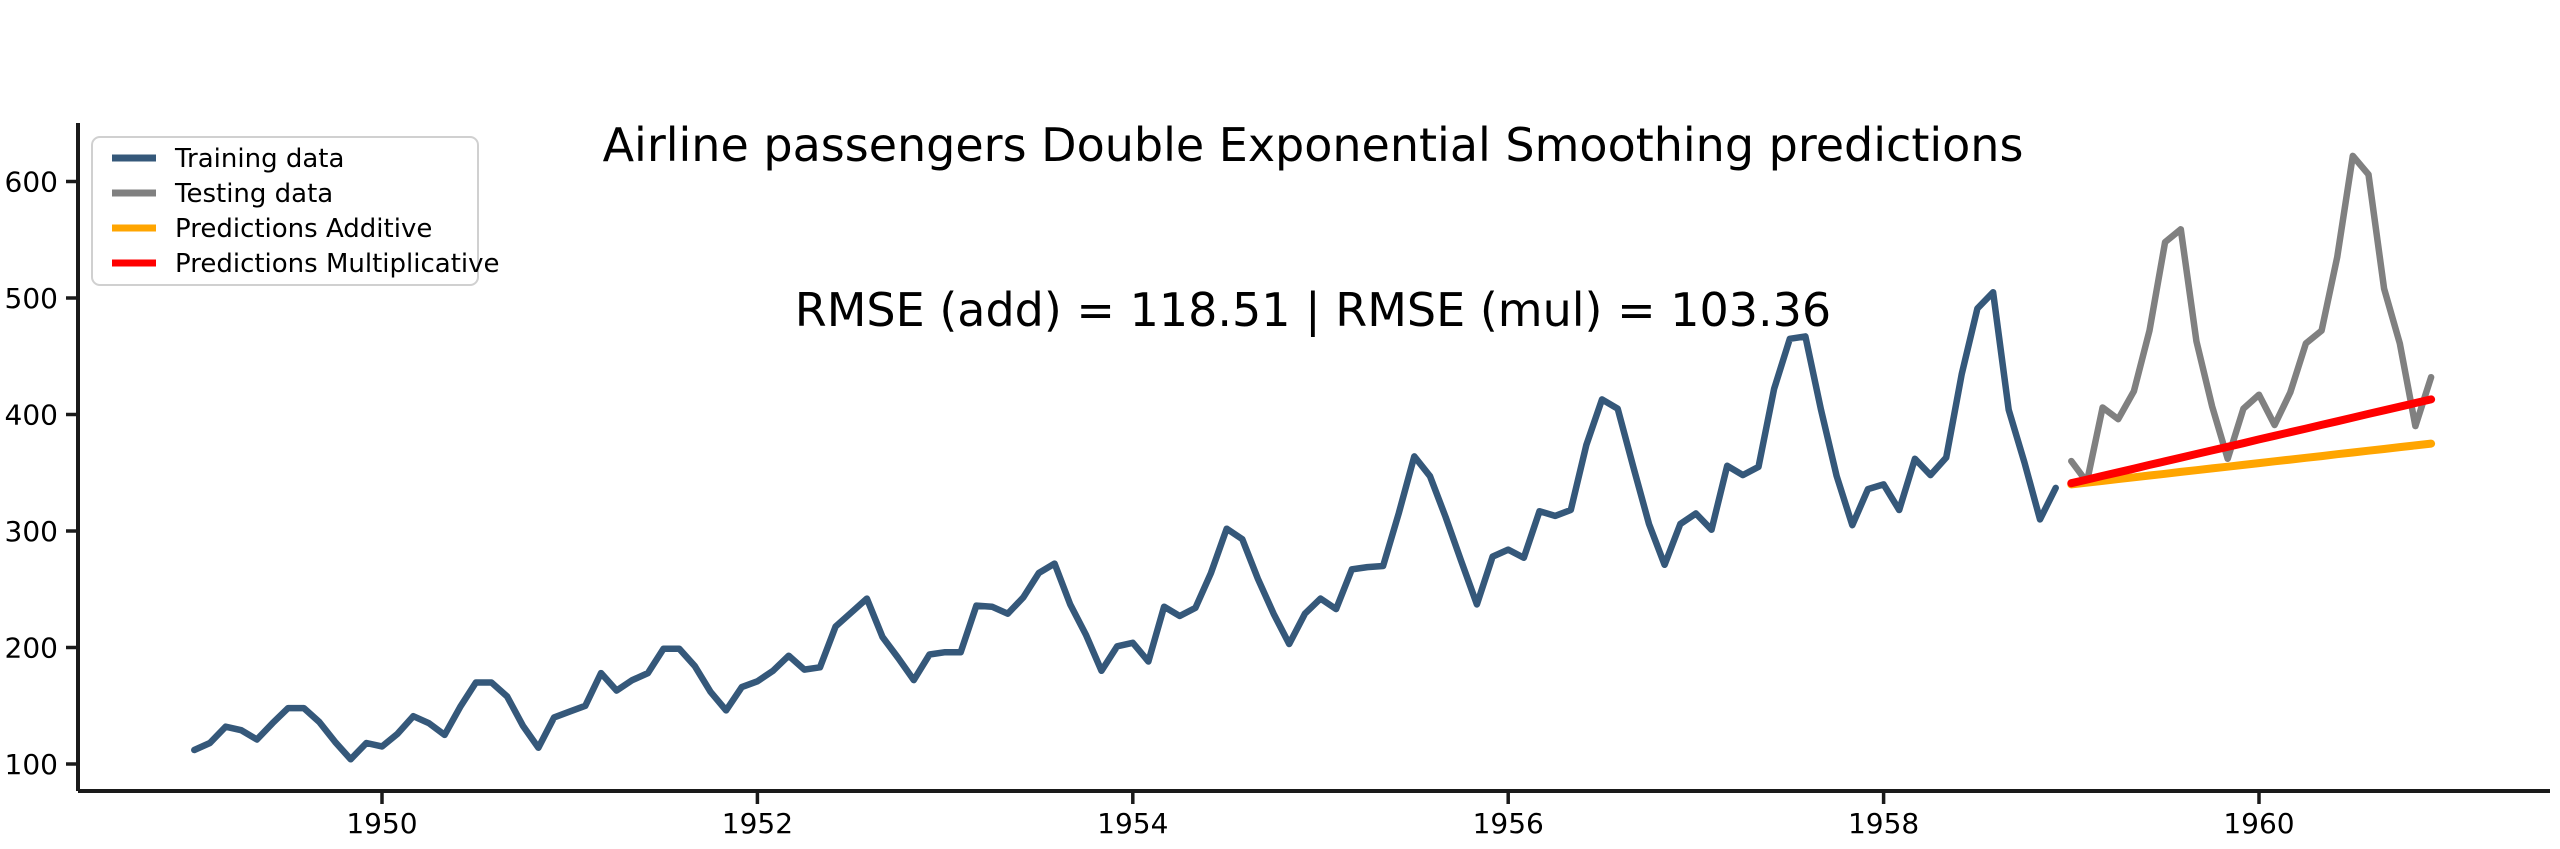 The height and width of the screenshot is (849, 2560). Describe the element at coordinates (31, 531) in the screenshot. I see `y-tick-label: 300` at that location.